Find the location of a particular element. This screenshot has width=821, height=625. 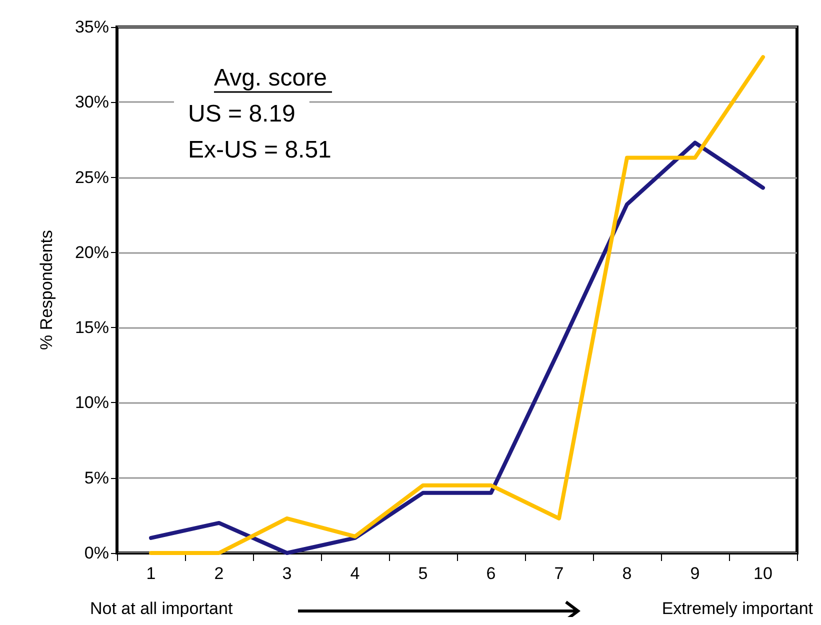

x-tick-label: 6 is located at coordinates (491, 573).